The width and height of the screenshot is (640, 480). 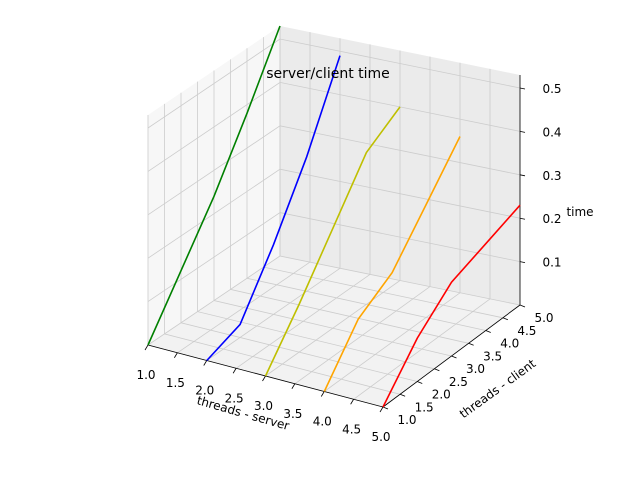 What do you see at coordinates (509, 344) in the screenshot?
I see `y-tick-label: 4.0` at bounding box center [509, 344].